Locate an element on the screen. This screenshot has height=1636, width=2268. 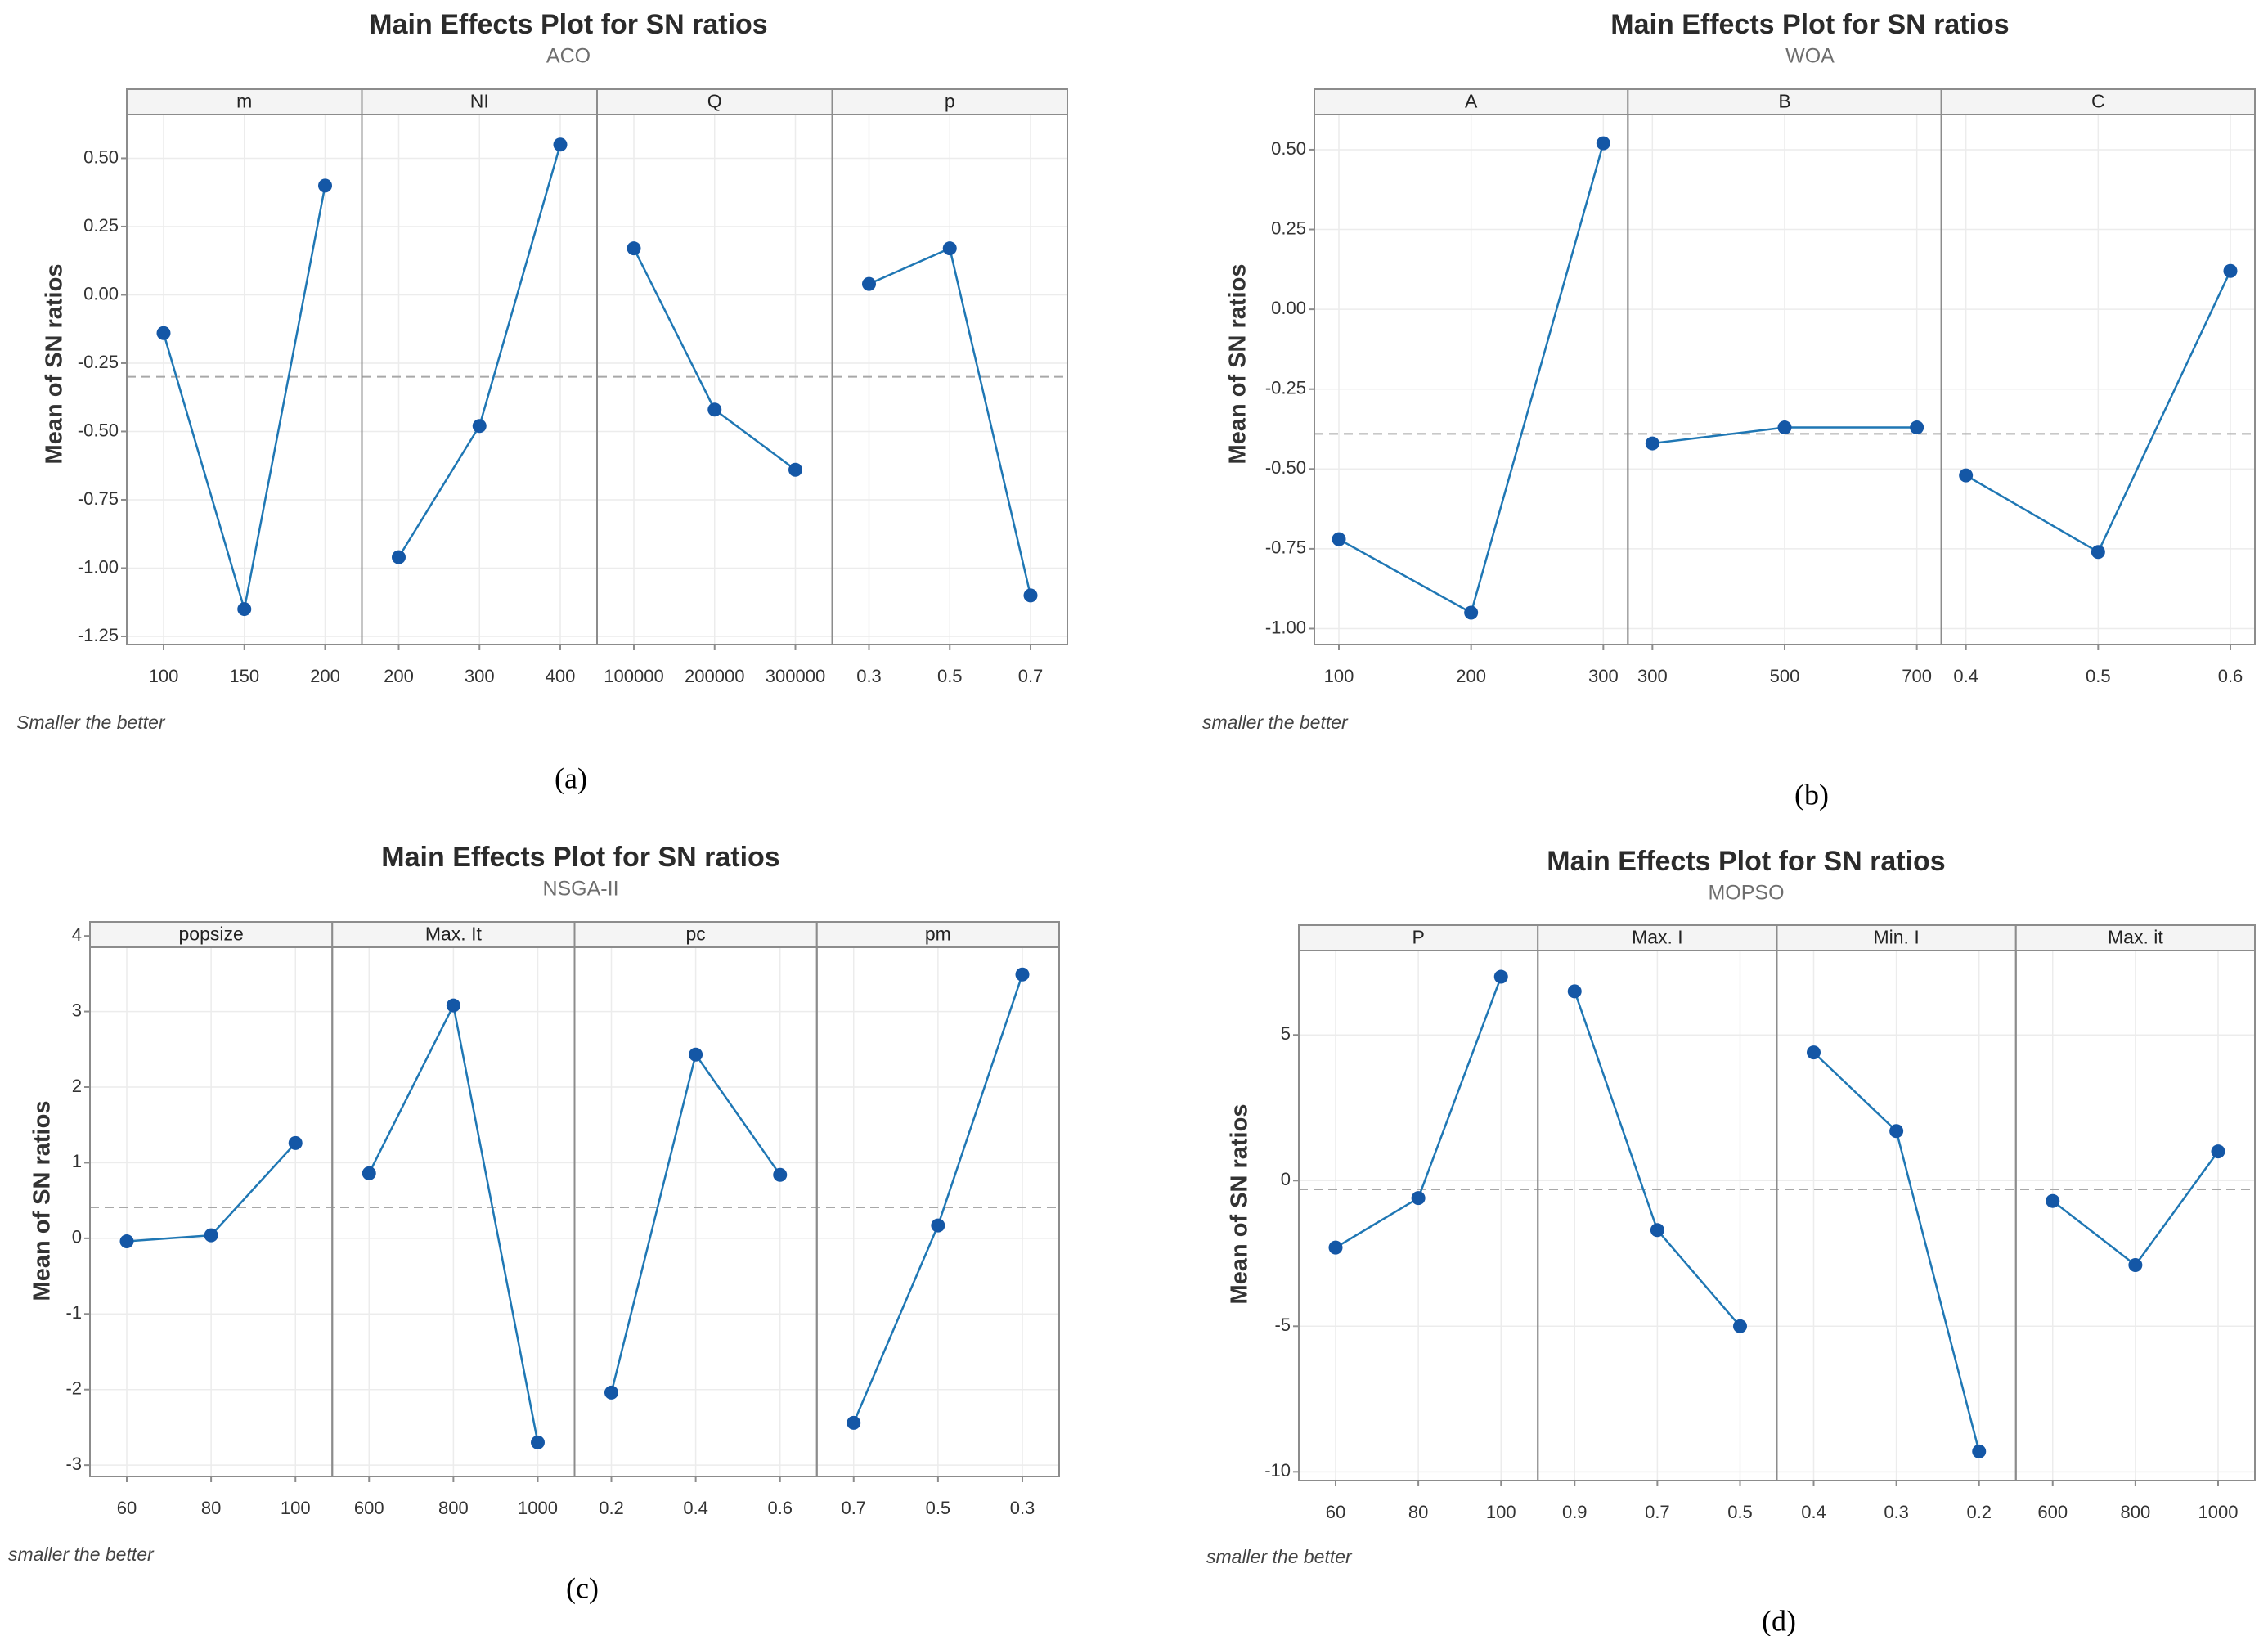
chart-subtitle: ACO is located at coordinates (568, 56).